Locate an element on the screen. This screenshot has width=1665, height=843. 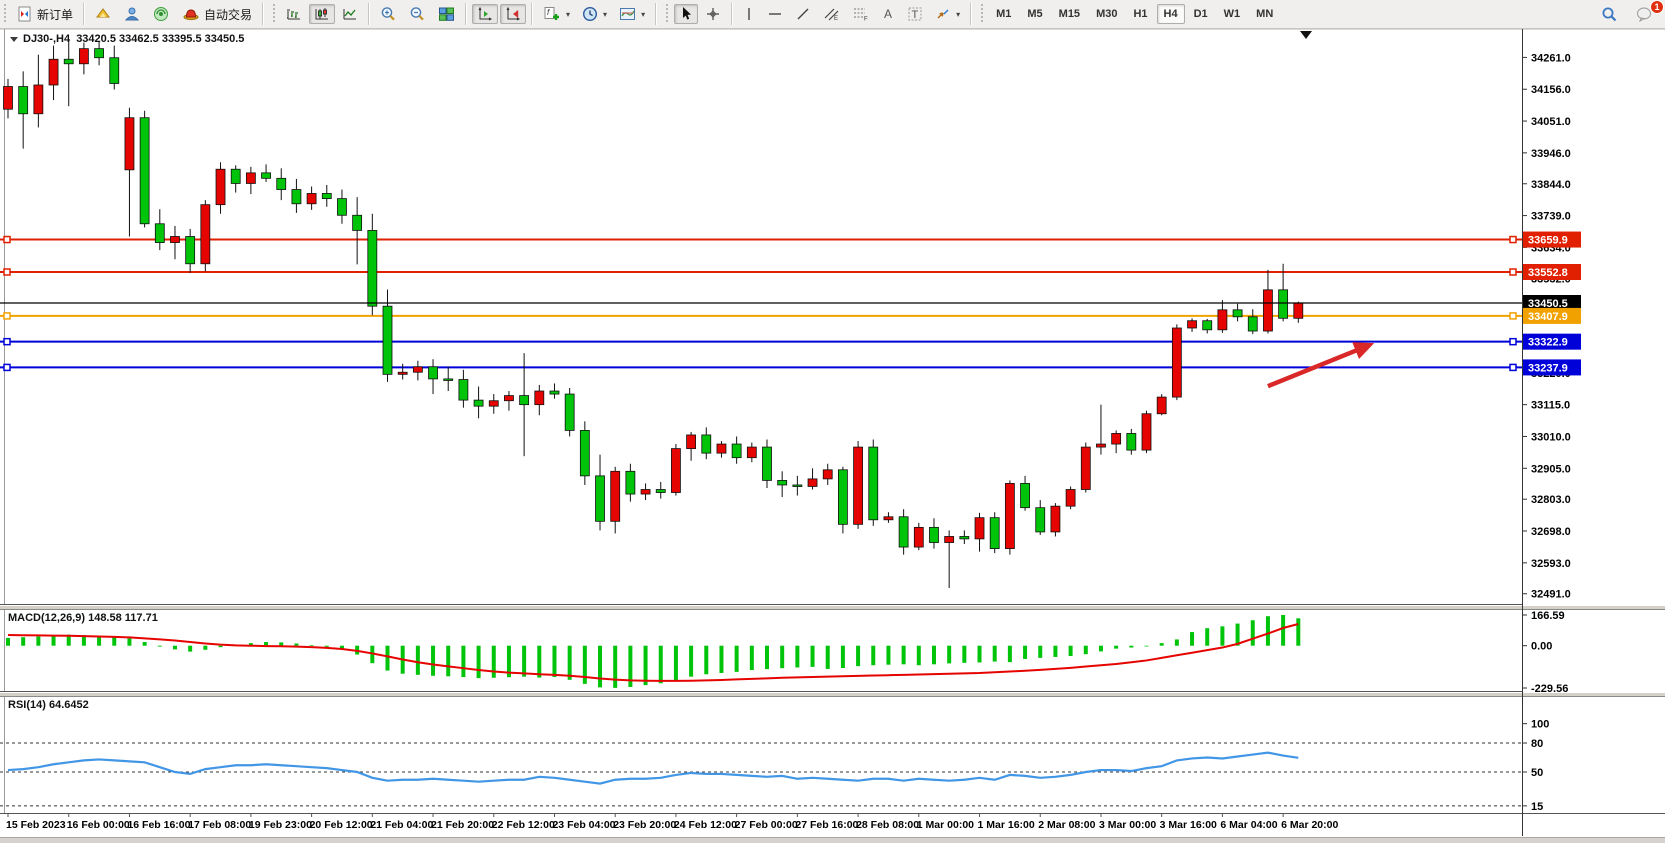
hline-handle-left-33322.9 is located at coordinates (7, 341).